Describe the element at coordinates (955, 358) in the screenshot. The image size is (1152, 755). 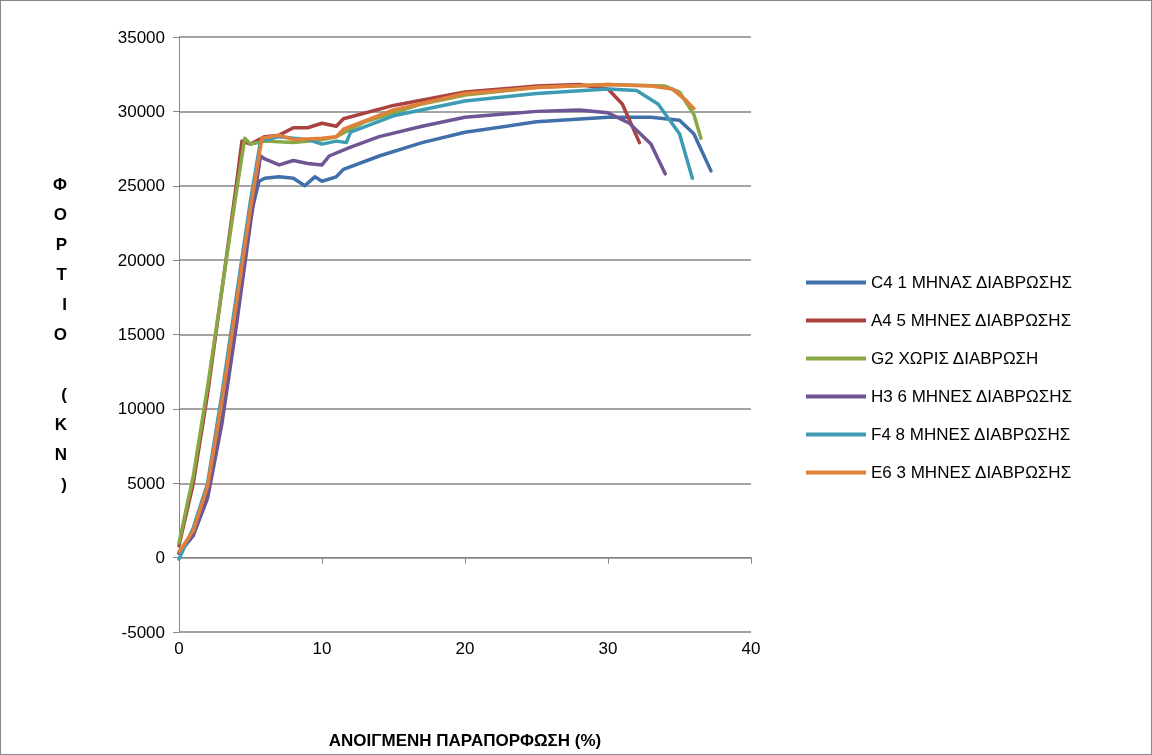
I see `legend-label: G2 ΧΩΡΙΣ ΔΙΑΒΡΩΣΗ` at that location.